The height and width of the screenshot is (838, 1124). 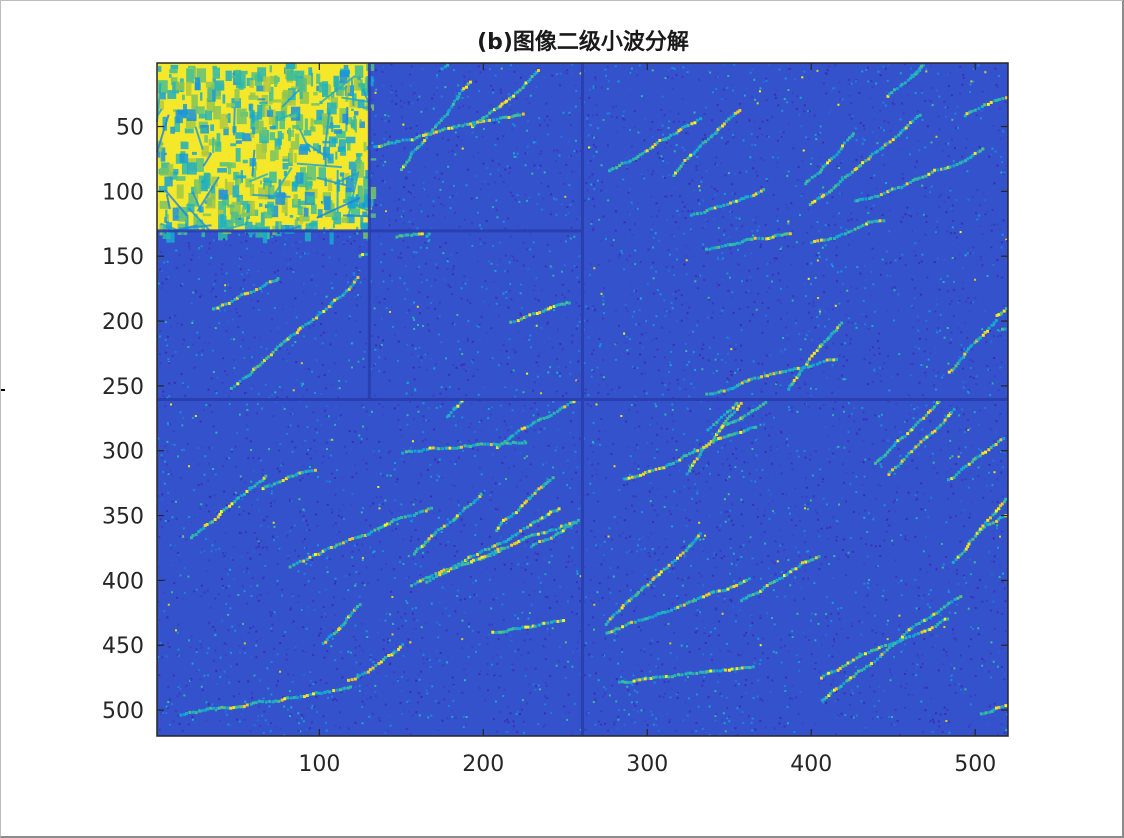 What do you see at coordinates (130, 128) in the screenshot?
I see `y-tick-label: 50` at bounding box center [130, 128].